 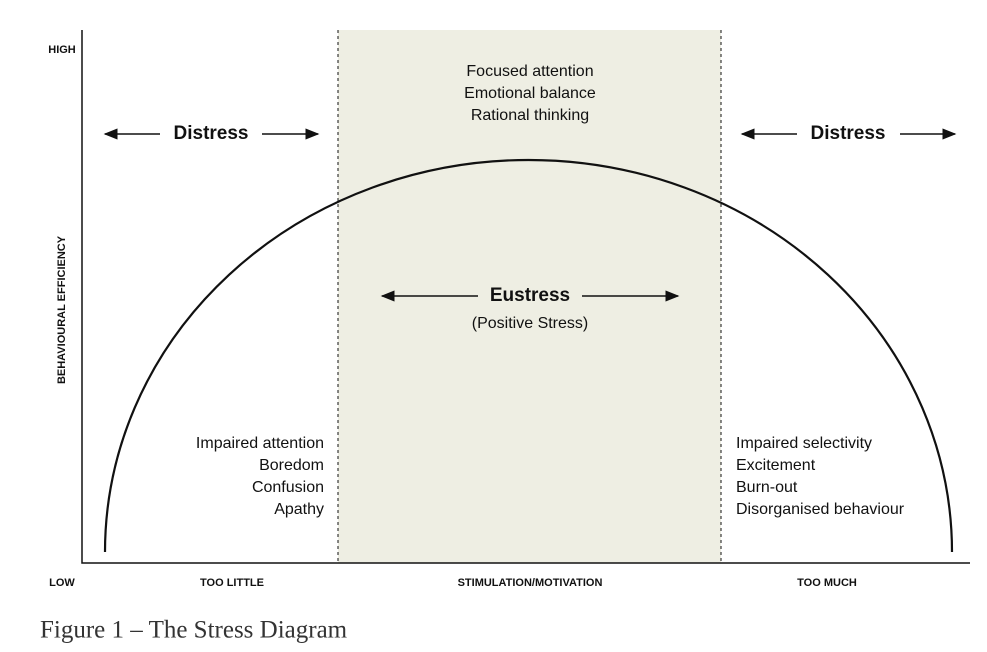 I want to click on effect: Excitement, so click(x=776, y=465).